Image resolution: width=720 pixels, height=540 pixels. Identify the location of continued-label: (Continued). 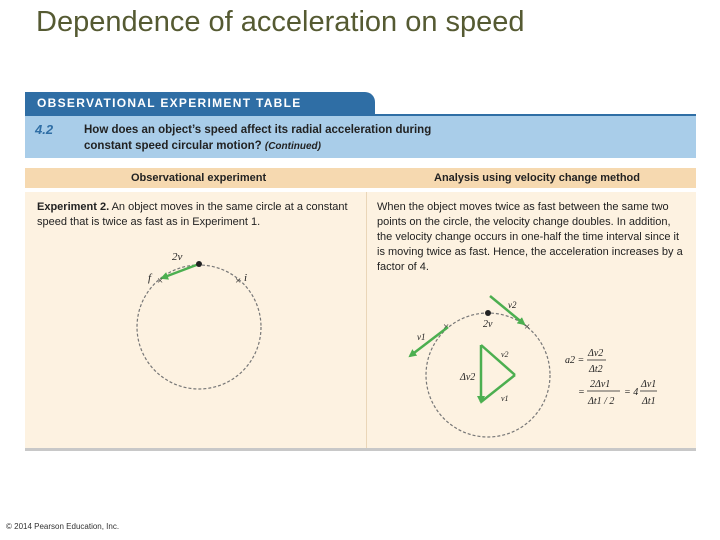
(292, 146).